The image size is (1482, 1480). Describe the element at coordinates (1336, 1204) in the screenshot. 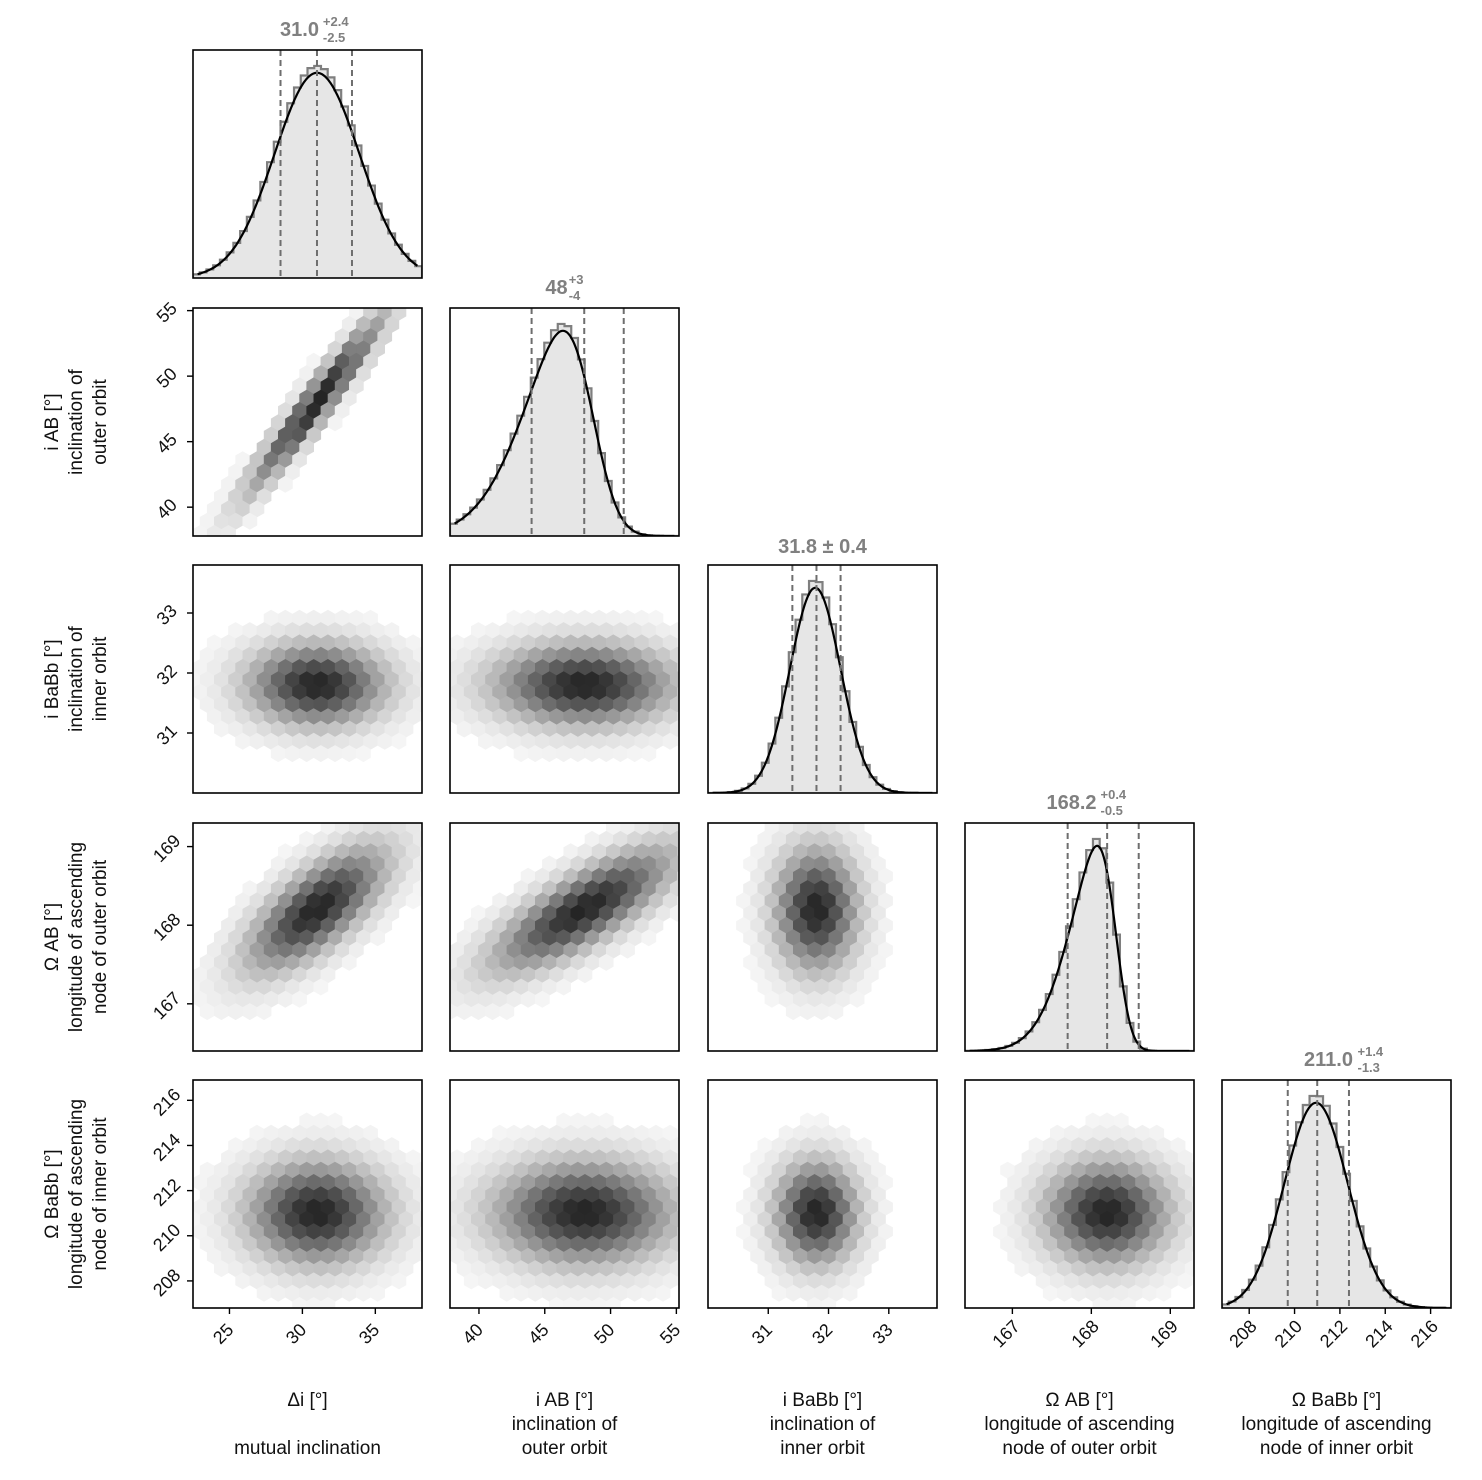

I see `kde-curve` at that location.